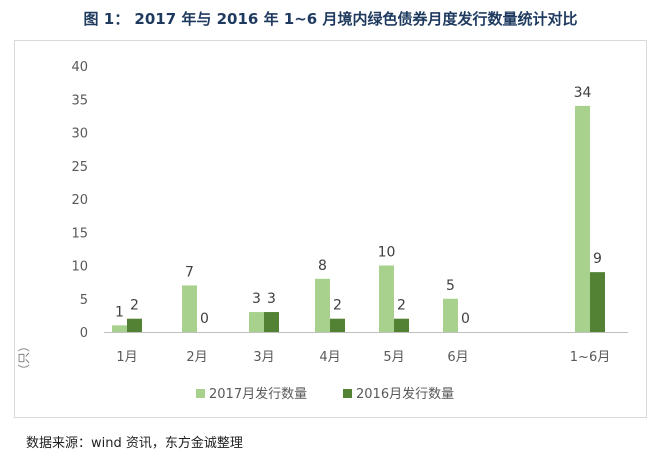  Describe the element at coordinates (258, 394) in the screenshot. I see `legend-label-1: 2017月发行数量` at that location.